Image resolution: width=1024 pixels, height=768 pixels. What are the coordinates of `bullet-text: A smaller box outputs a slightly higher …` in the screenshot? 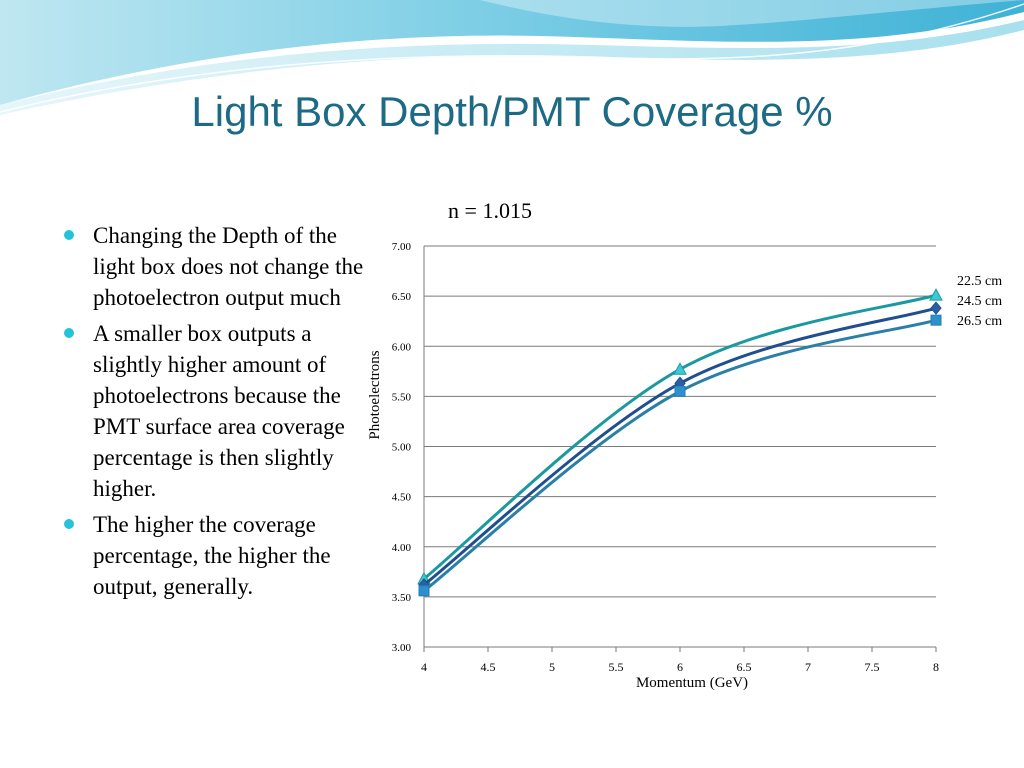 It's located at (219, 411).